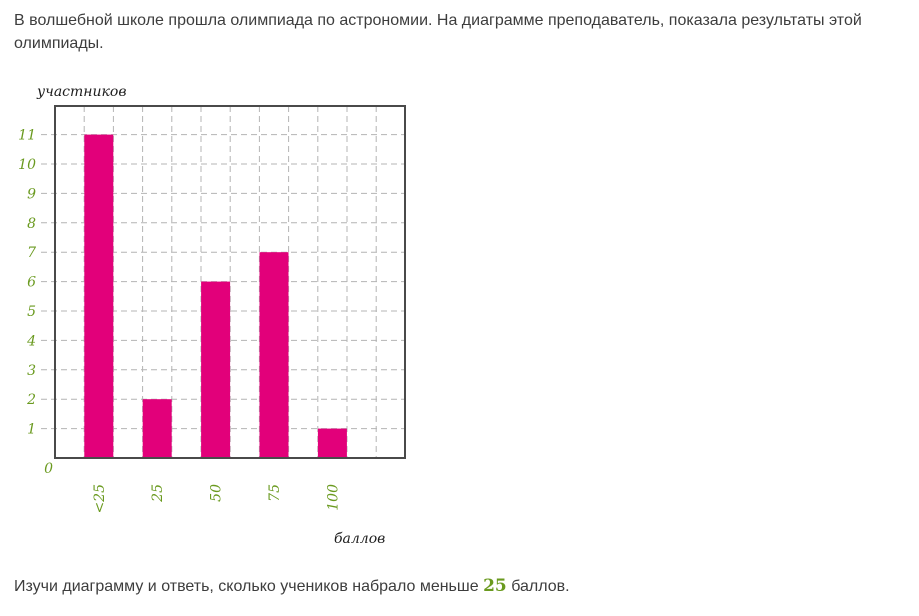  What do you see at coordinates (31, 283) in the screenshot?
I see `y-tick-label: 6` at bounding box center [31, 283].